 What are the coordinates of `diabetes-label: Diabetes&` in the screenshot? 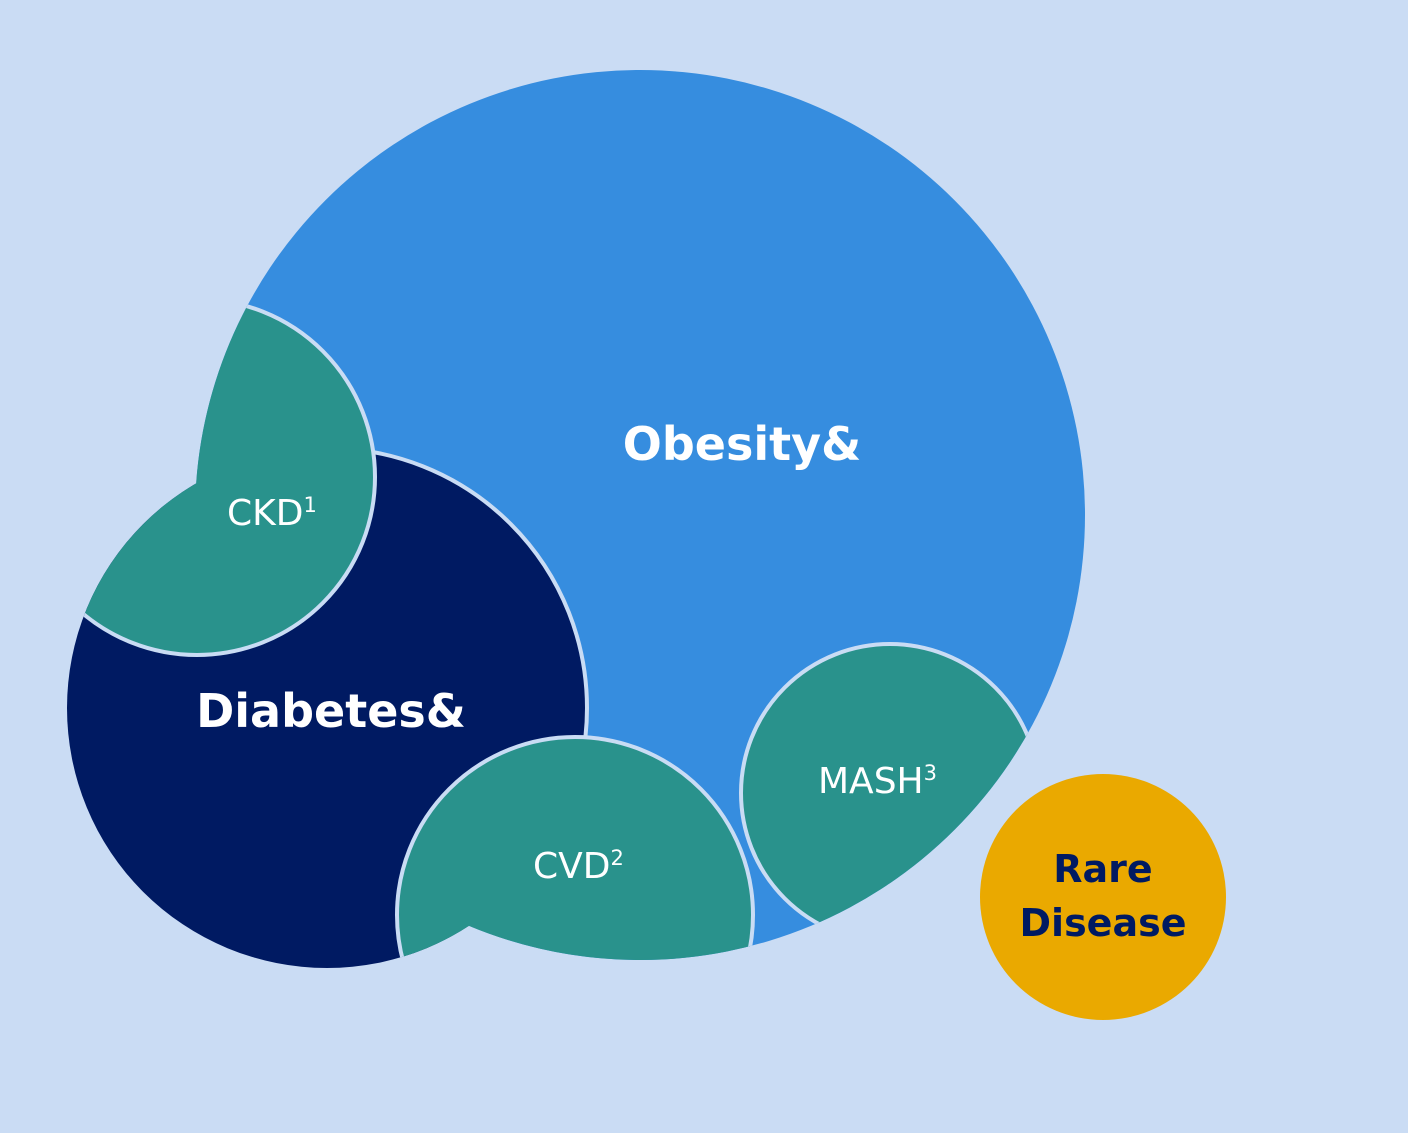 It's located at (331, 711).